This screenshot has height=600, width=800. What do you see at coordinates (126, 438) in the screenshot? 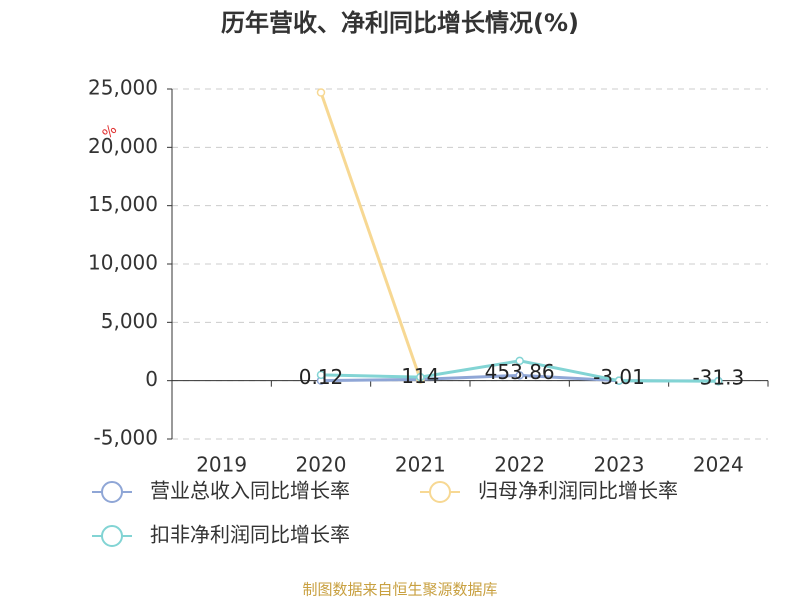
I see `y-tick-label: -5,000` at bounding box center [126, 438].